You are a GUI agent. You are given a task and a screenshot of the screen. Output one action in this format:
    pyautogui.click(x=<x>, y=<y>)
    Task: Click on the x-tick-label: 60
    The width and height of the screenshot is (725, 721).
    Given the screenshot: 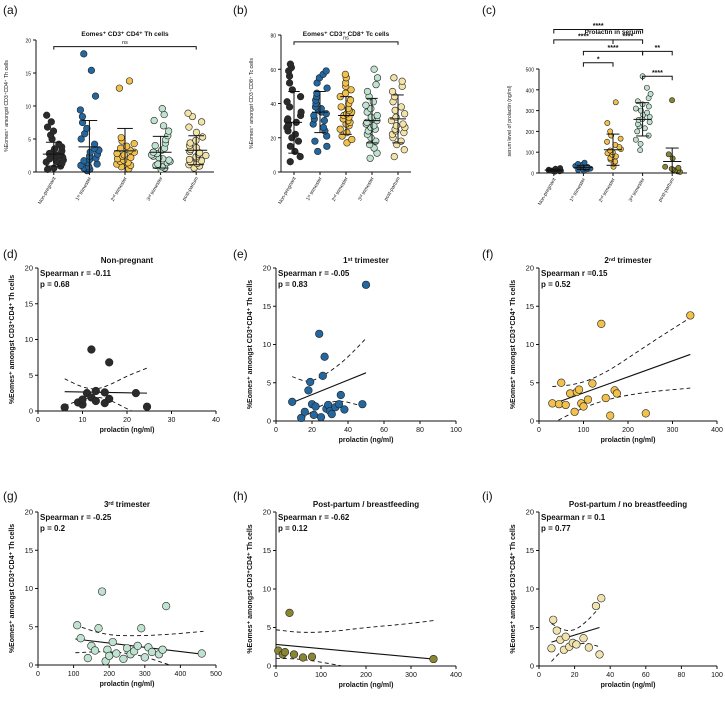 What is the action you would take?
    pyautogui.click(x=384, y=430)
    